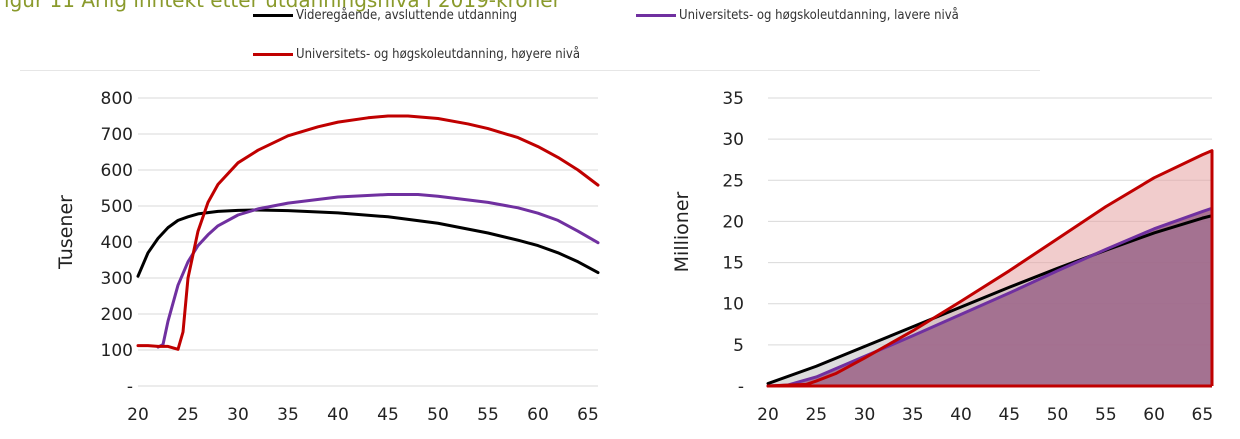 This screenshot has height=439, width=1240. Describe the element at coordinates (1009, 415) in the screenshot. I see `right-x-tick-label: 45` at that location.